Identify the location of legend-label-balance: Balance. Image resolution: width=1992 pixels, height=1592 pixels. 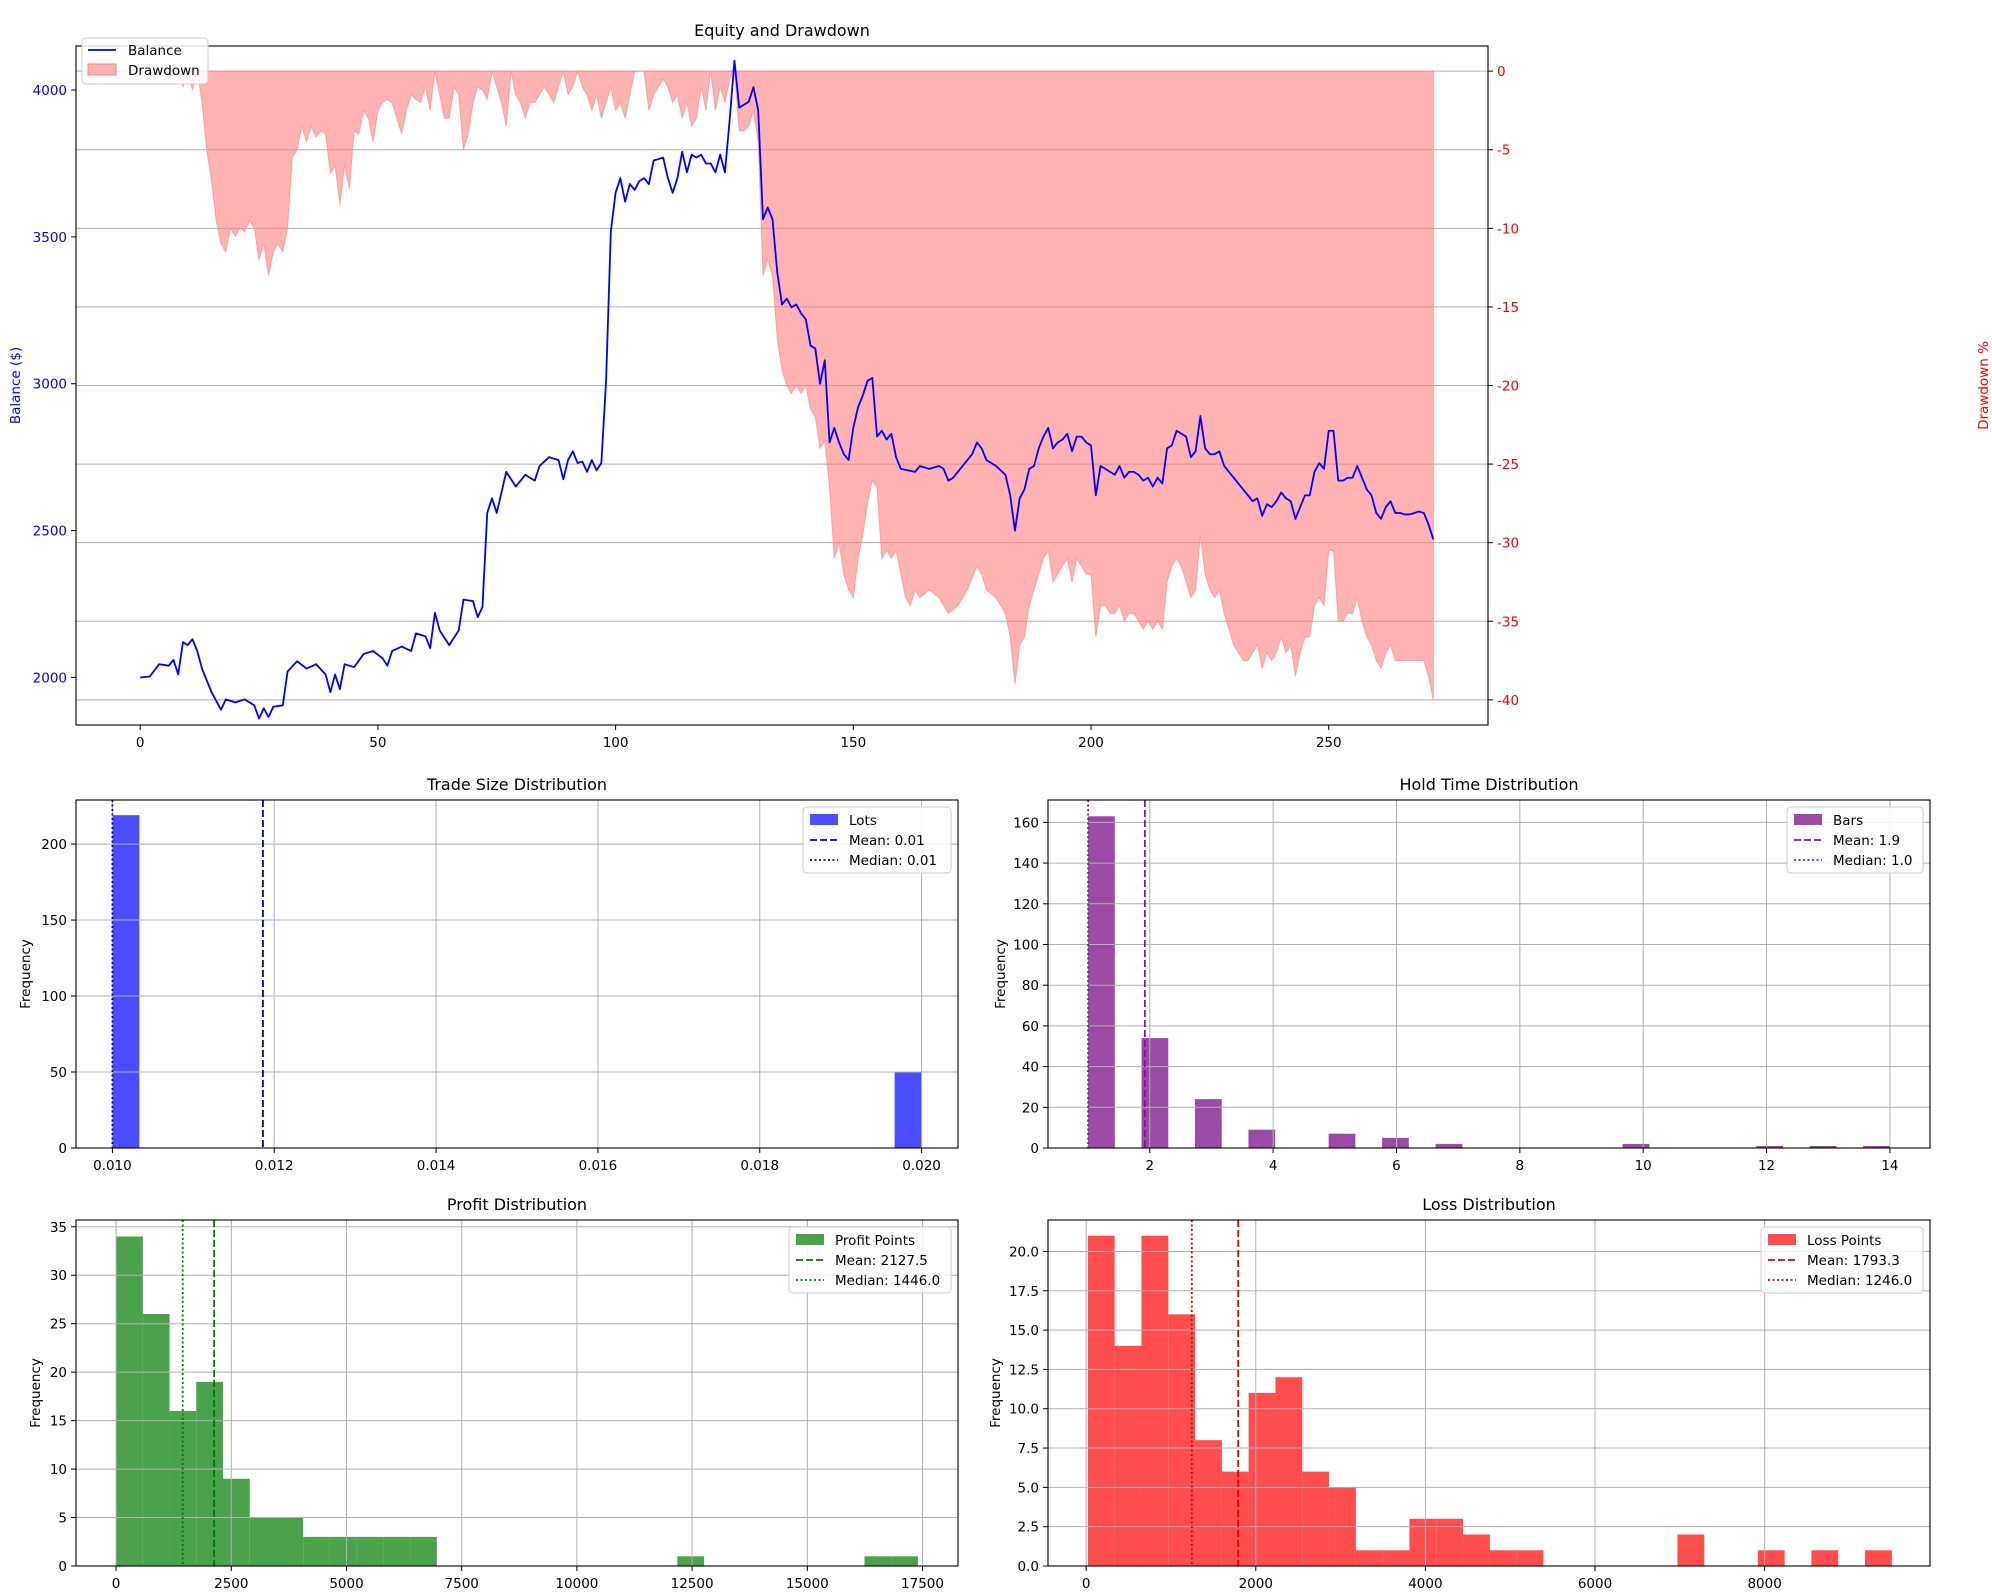
(155, 51).